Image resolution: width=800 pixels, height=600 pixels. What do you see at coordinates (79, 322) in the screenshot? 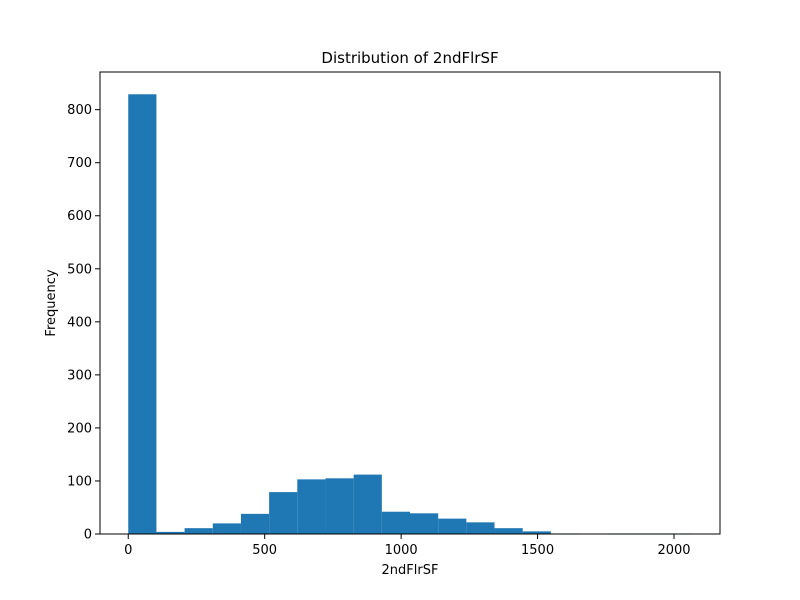
I see `y-tick-label: 400` at bounding box center [79, 322].